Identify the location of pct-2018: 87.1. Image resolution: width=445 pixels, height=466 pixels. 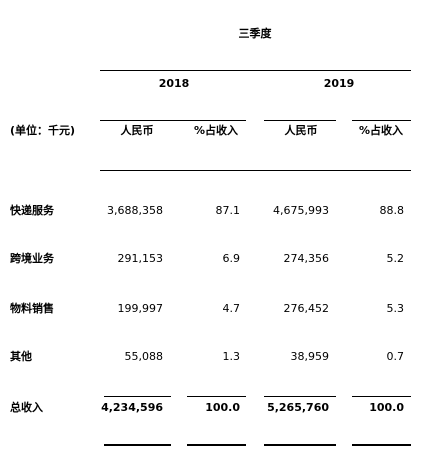
(228, 210).